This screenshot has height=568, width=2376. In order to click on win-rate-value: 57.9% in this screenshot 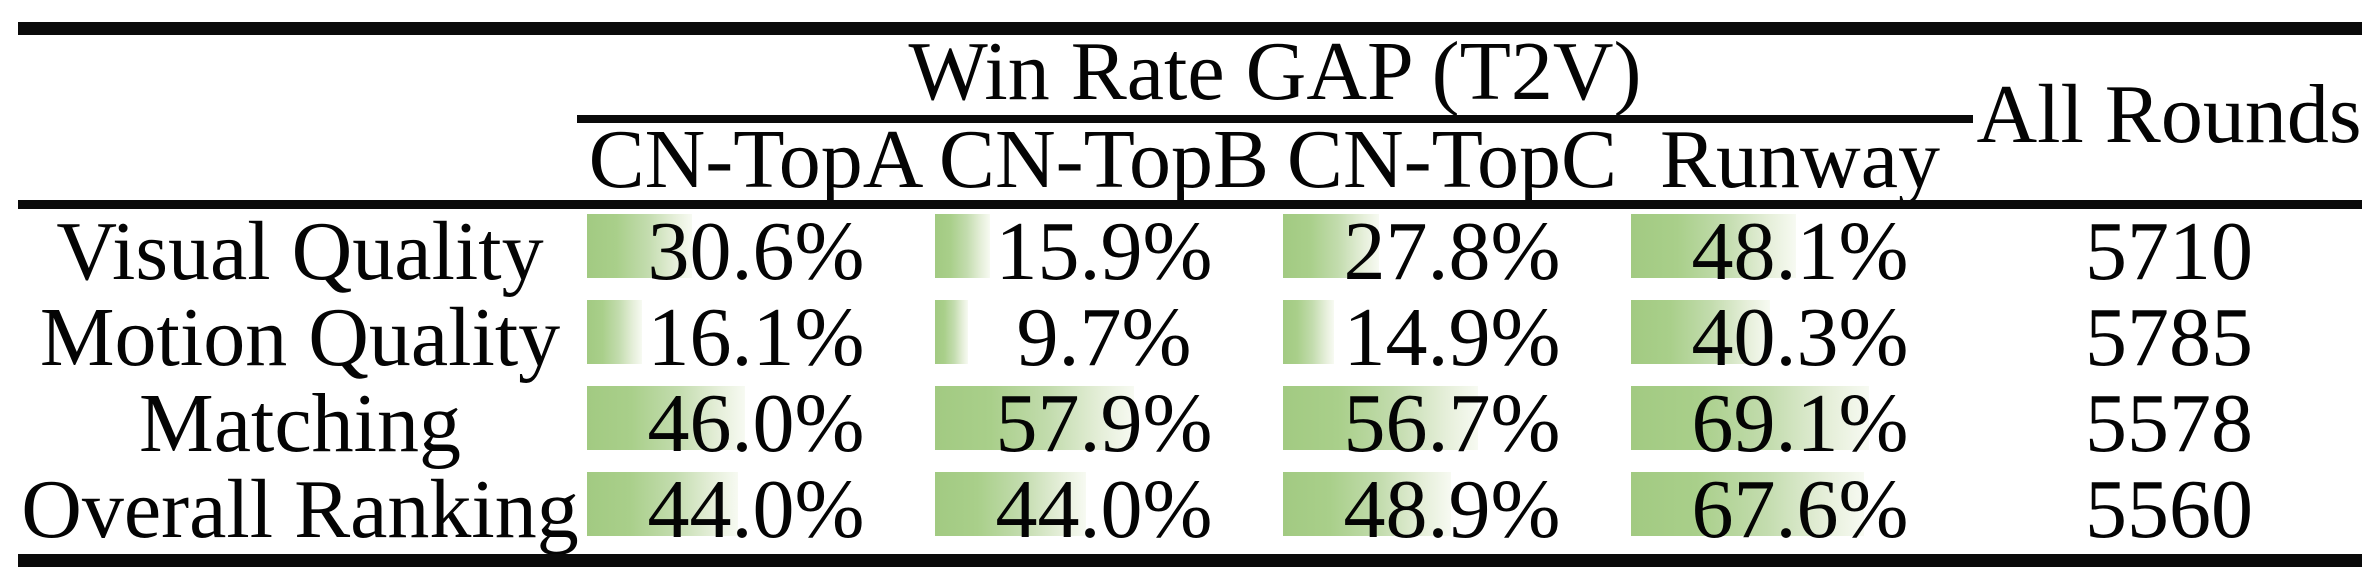, I will do `click(1104, 423)`.